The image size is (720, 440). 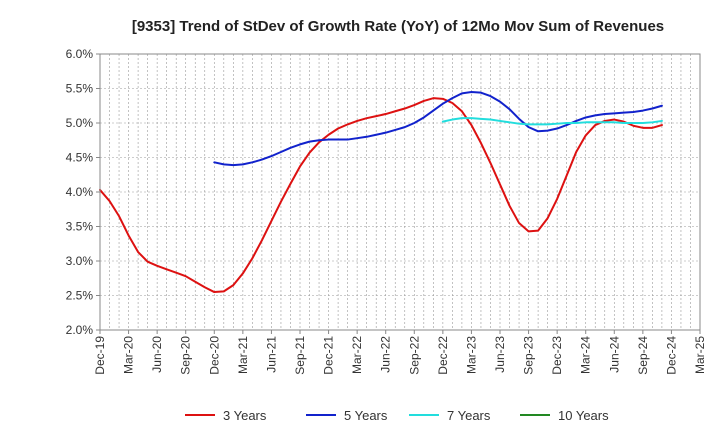 I want to click on y-tick-label: 5.0%, so click(x=80, y=123).